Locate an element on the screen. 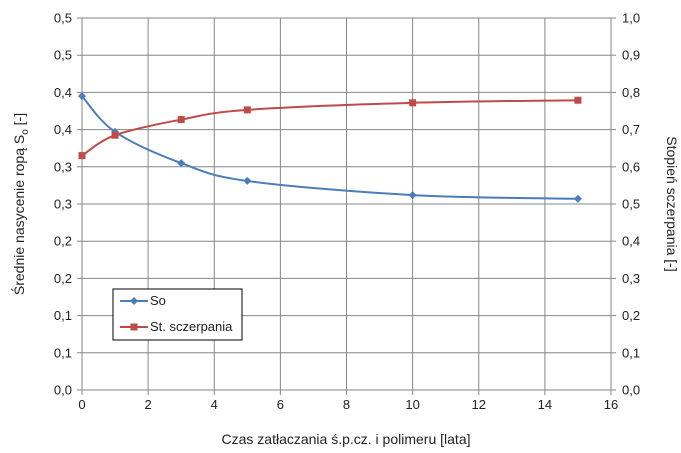  legend-swatch-so-marker is located at coordinates (134, 301).